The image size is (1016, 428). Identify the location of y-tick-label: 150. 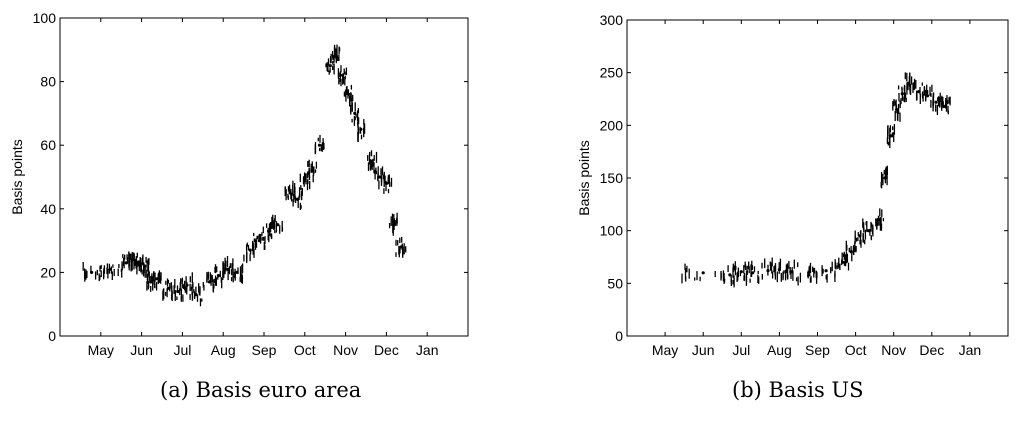
(612, 178).